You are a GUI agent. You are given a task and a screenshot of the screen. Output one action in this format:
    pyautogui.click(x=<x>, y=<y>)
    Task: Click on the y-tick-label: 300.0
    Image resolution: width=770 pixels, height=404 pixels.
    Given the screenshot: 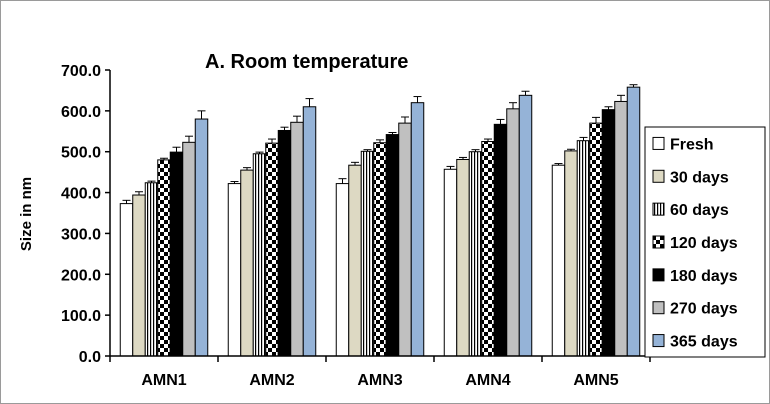 What is the action you would take?
    pyautogui.click(x=81, y=234)
    